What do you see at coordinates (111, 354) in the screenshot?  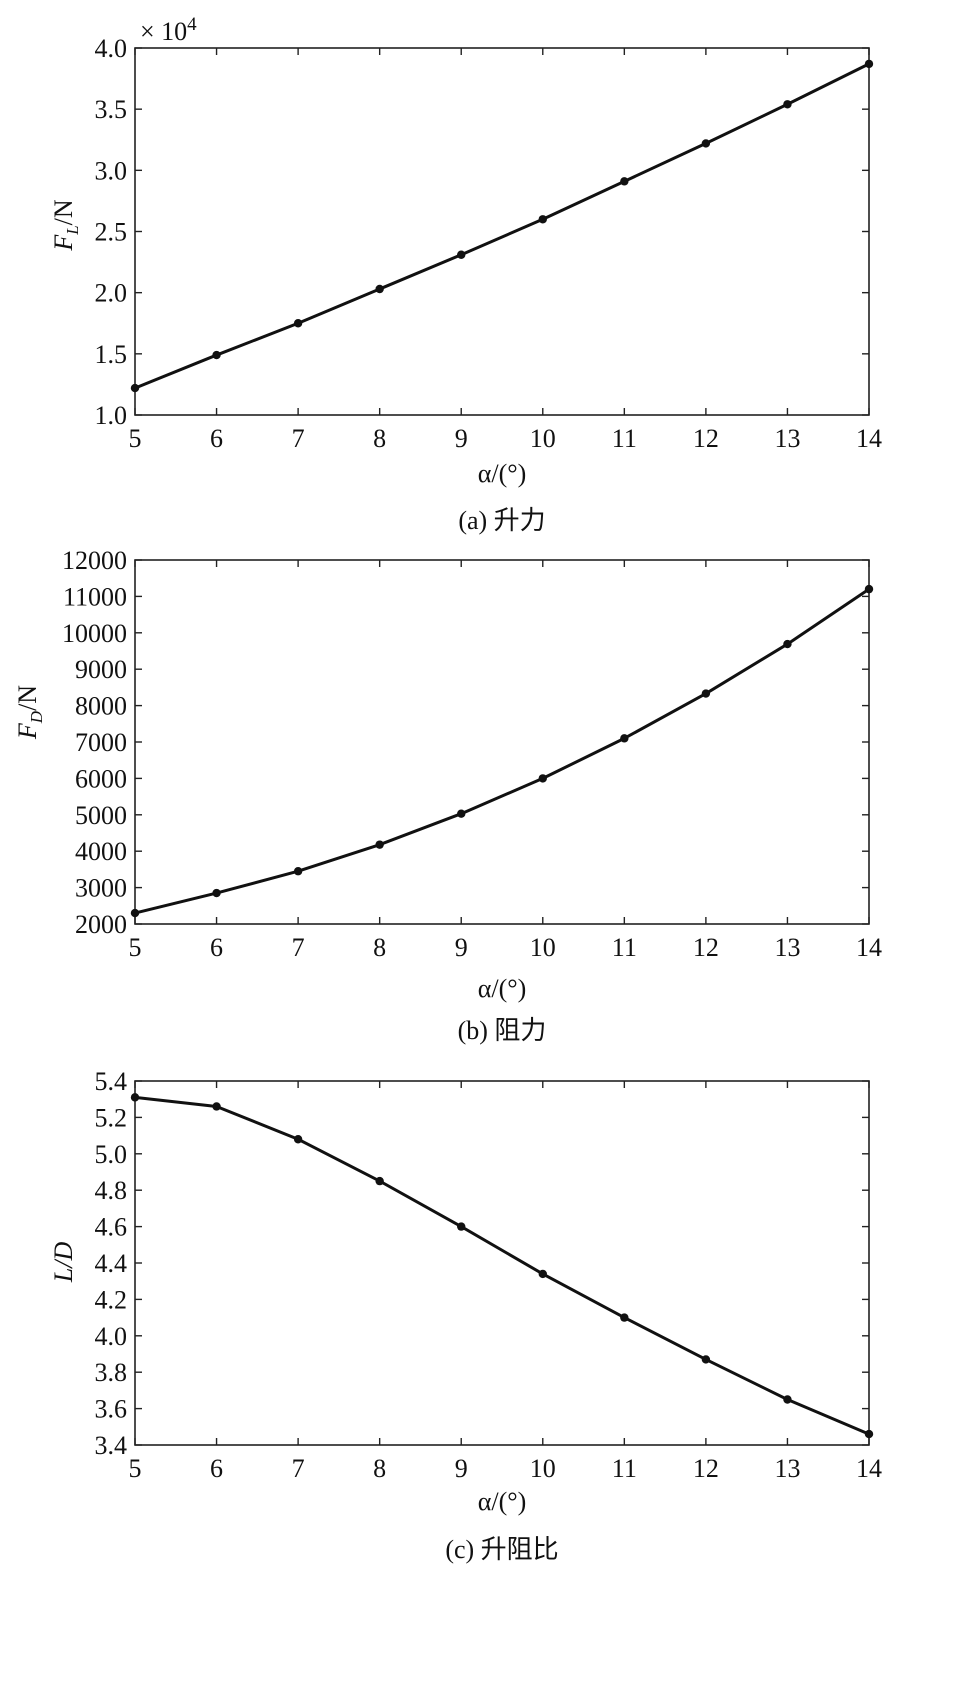 I see `y-tick-label: 1.5` at bounding box center [111, 354].